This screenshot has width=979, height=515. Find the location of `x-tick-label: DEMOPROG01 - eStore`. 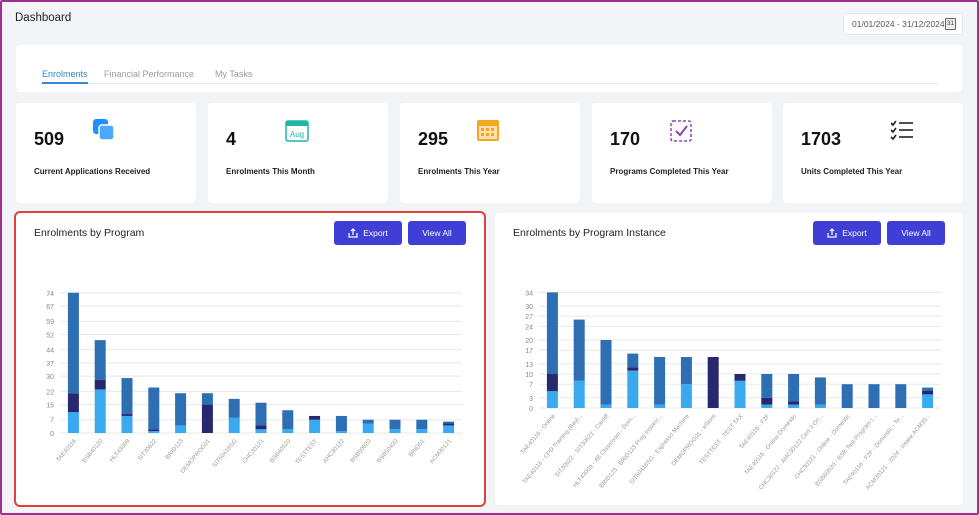

x-tick-label: DEMOPROG01 - eStore is located at coordinates (694, 440).